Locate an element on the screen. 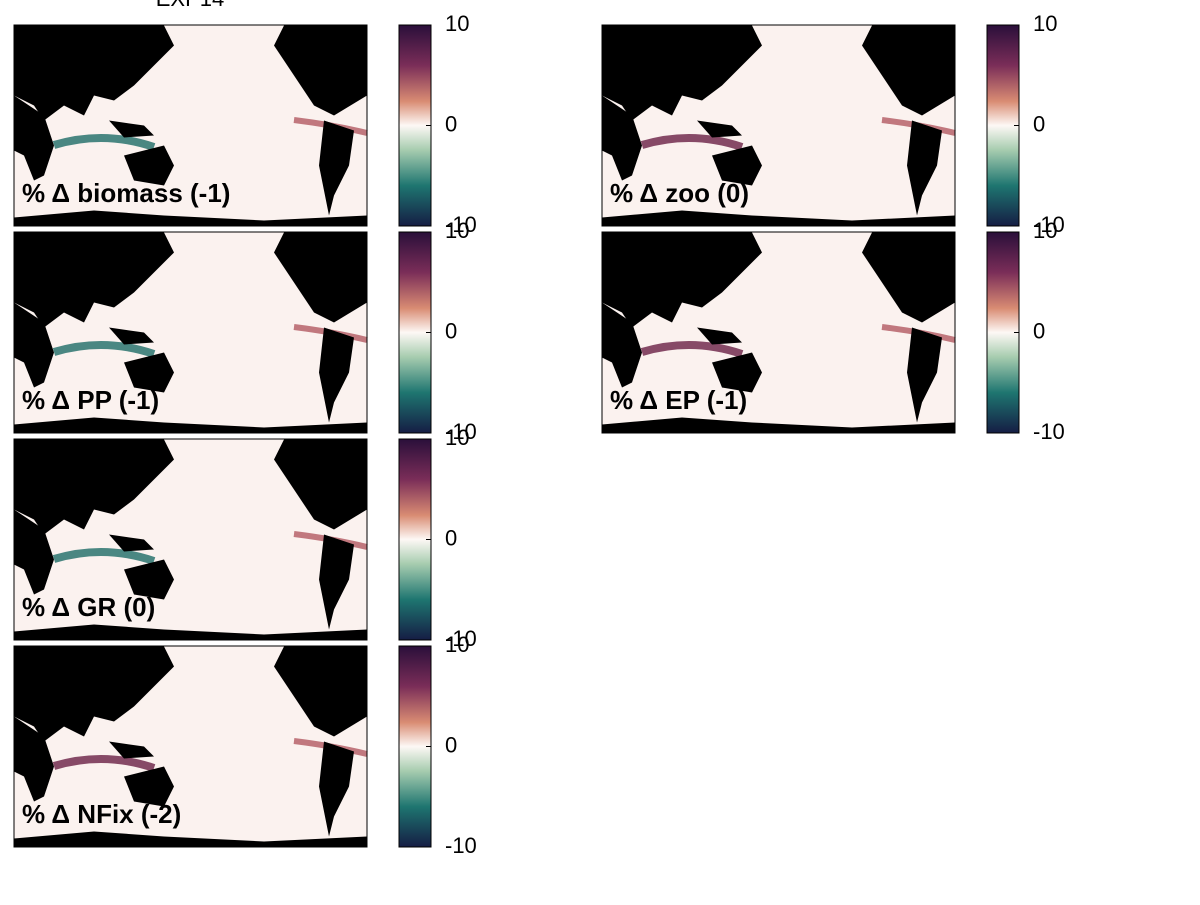  panel-label: % Δ zoo (0) is located at coordinates (679, 193).